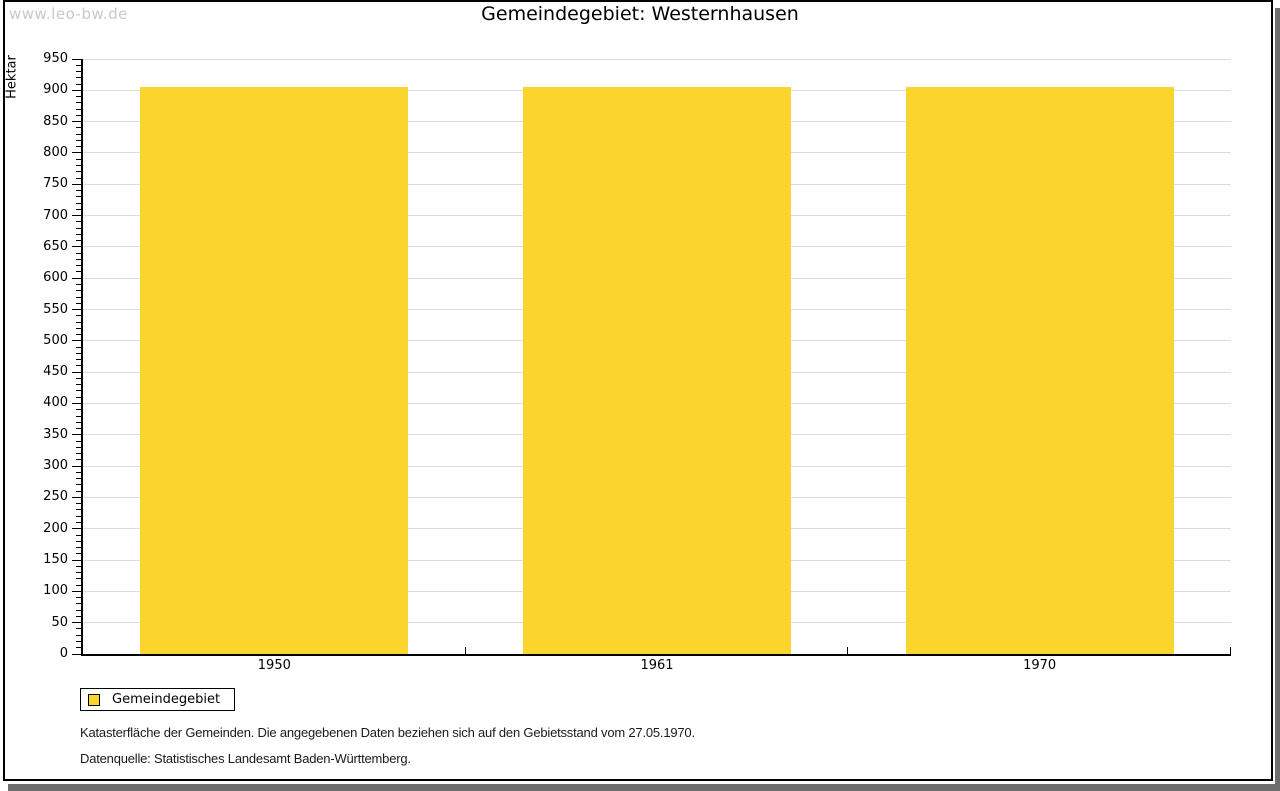  I want to click on legend: Gemeindegebiet, so click(158, 699).